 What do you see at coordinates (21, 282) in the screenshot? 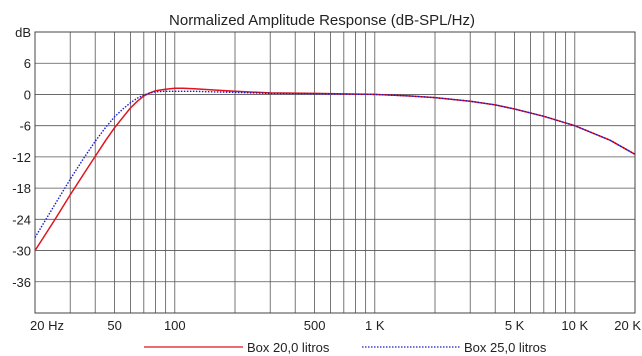
I see `y-tick-label: -36` at bounding box center [21, 282].